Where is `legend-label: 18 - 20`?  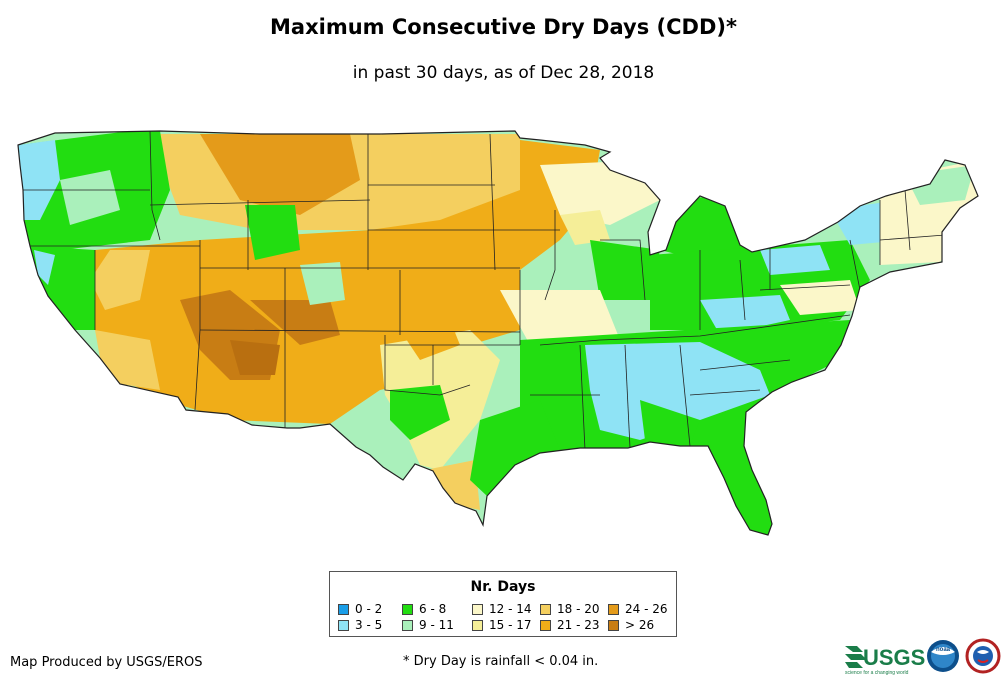 legend-label: 18 - 20 is located at coordinates (578, 609).